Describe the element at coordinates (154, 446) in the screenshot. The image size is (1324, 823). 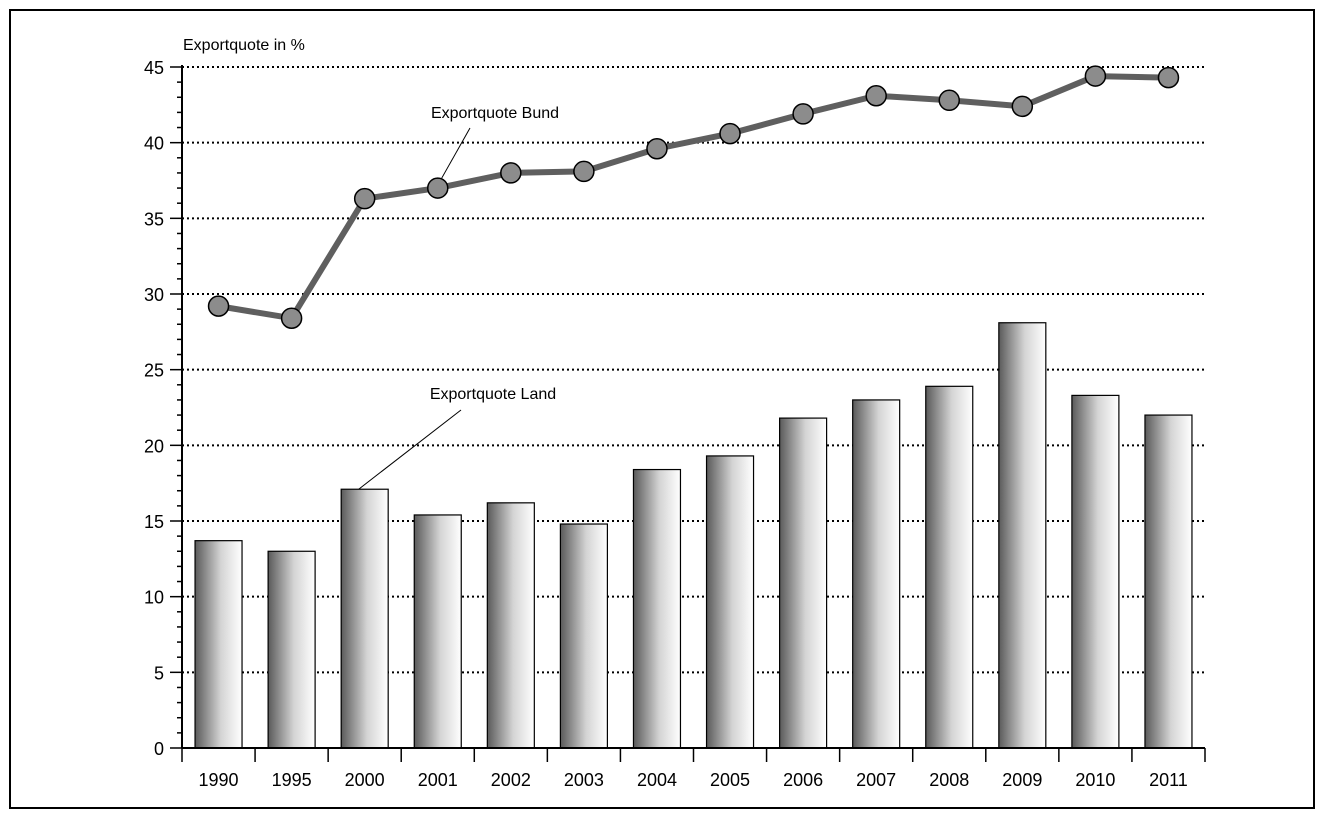
I see `y-tick-label: 20` at that location.